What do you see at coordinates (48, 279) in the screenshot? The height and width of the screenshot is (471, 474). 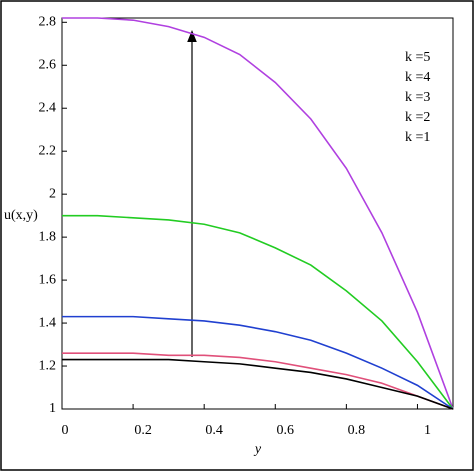 I see `y-tick-label: 1.6` at bounding box center [48, 279].